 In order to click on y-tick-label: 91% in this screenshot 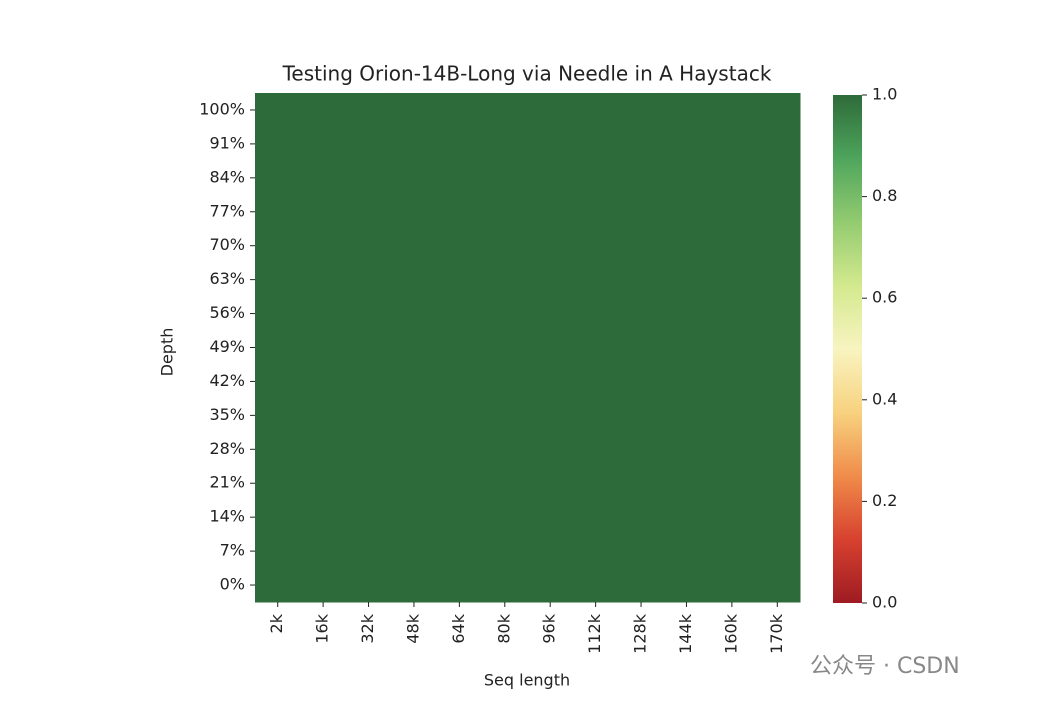, I will do `click(227, 142)`.